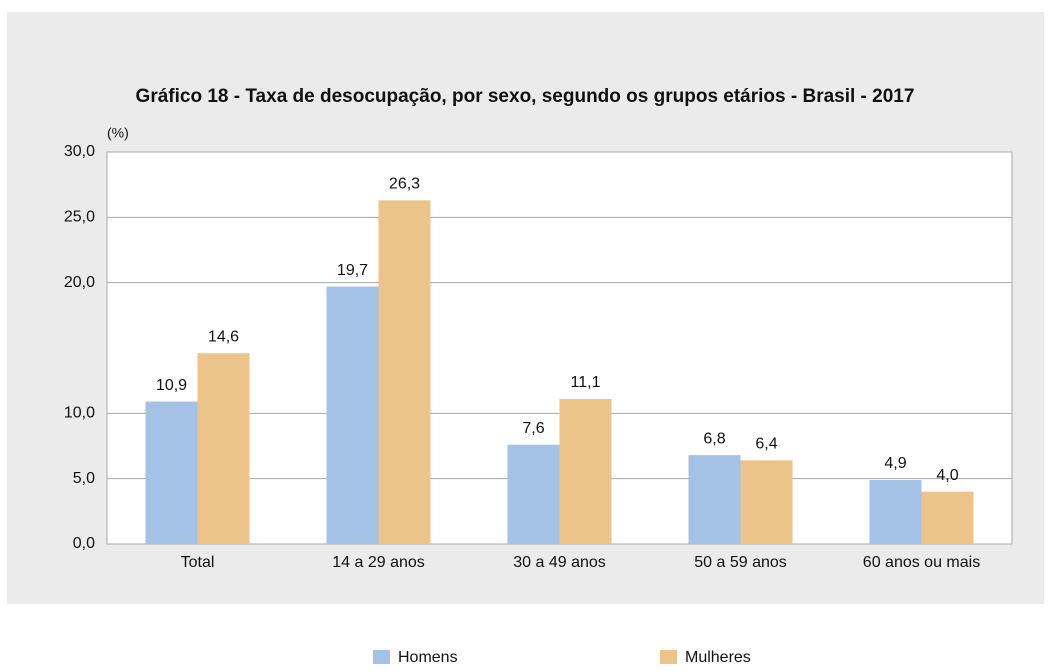 The image size is (1051, 671). Describe the element at coordinates (766, 444) in the screenshot. I see `value-label: 6,4` at that location.